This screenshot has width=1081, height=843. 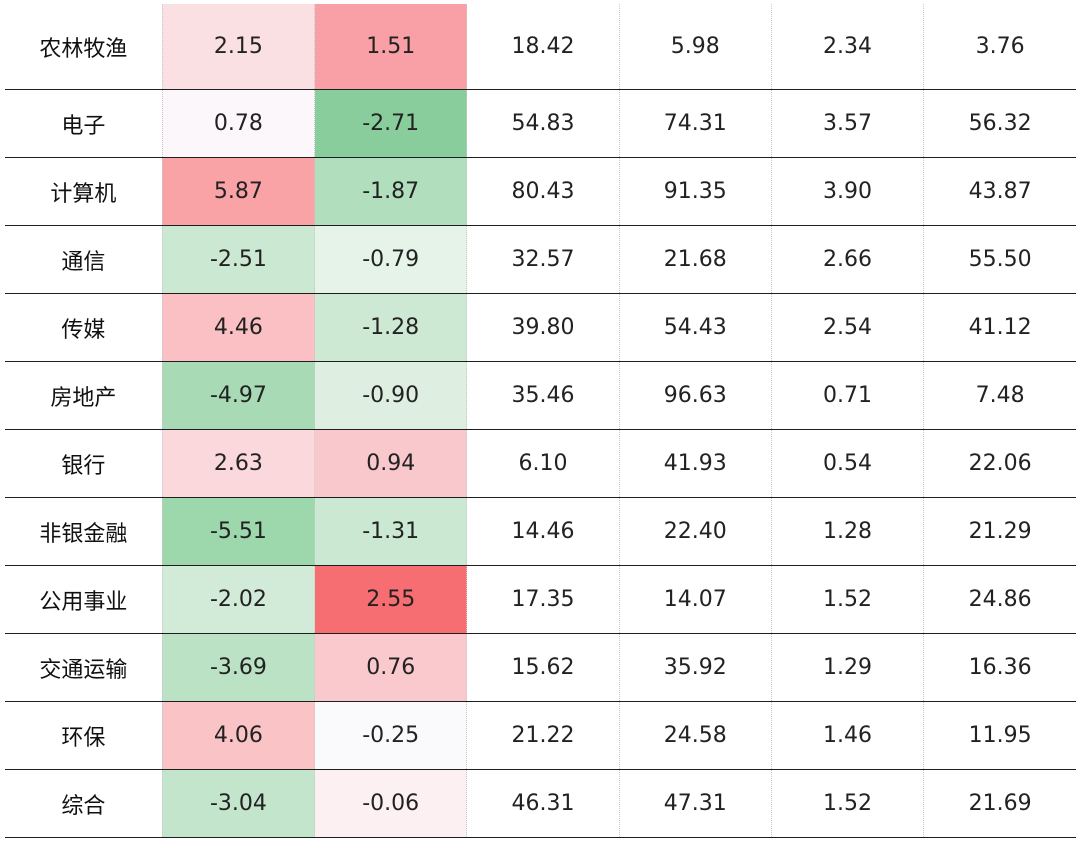 I want to click on value-cell-col-6: 55.50, so click(x=999, y=259).